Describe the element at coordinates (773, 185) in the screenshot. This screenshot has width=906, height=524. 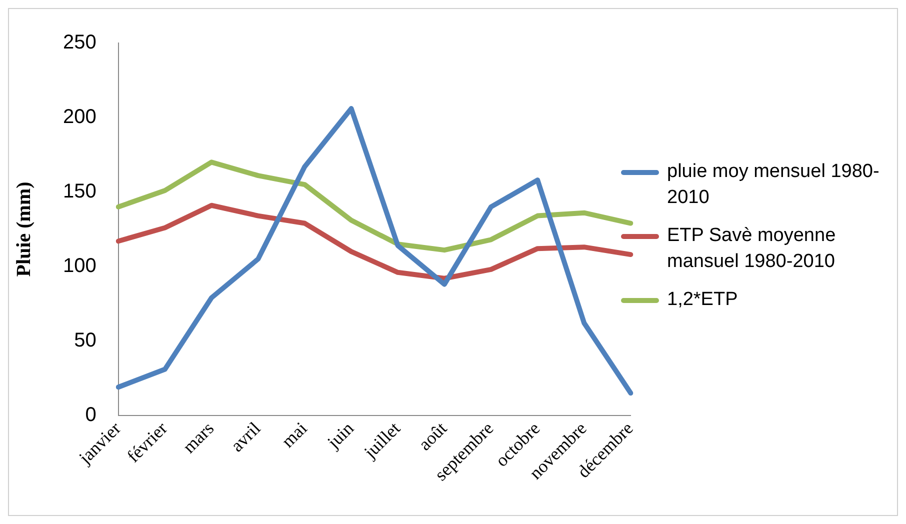
I see `legend-label: pluie moy mensuel 1980-2010` at that location.